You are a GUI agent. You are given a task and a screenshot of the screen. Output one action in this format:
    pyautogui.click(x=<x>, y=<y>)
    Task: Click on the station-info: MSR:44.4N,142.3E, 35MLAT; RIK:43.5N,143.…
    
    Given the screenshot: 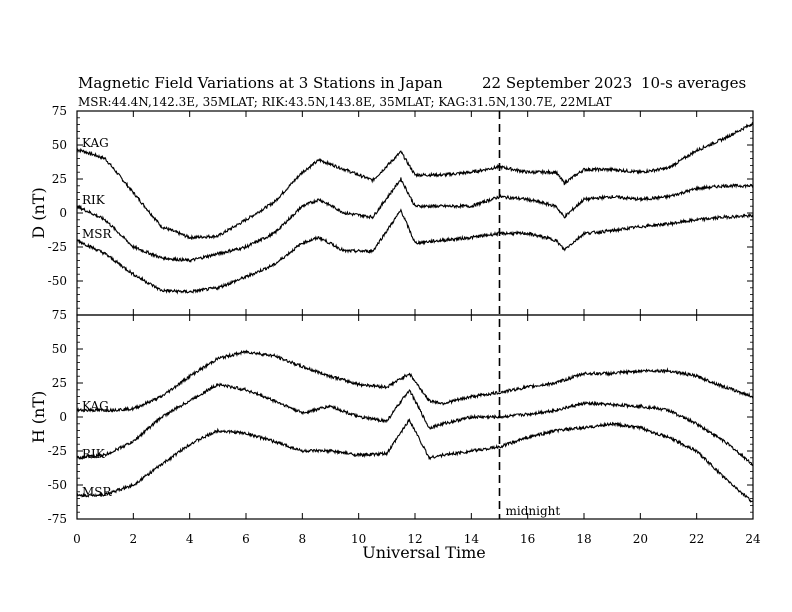 What is the action you would take?
    pyautogui.click(x=345, y=102)
    